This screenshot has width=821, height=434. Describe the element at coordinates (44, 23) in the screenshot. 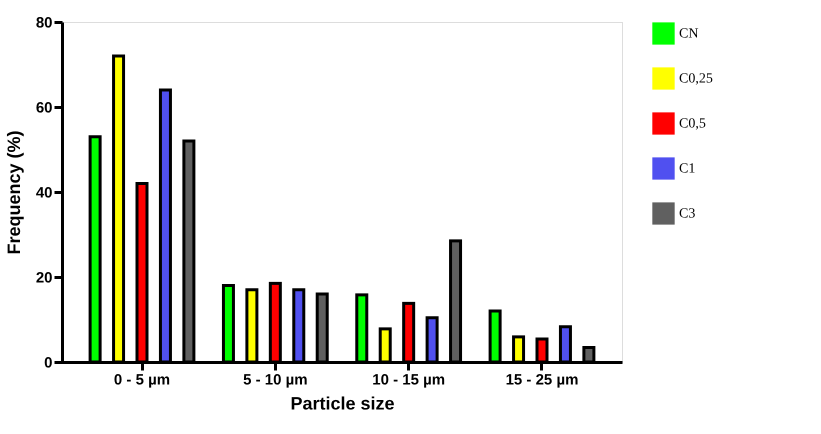

I see `y-tick-label: 80` at that location.